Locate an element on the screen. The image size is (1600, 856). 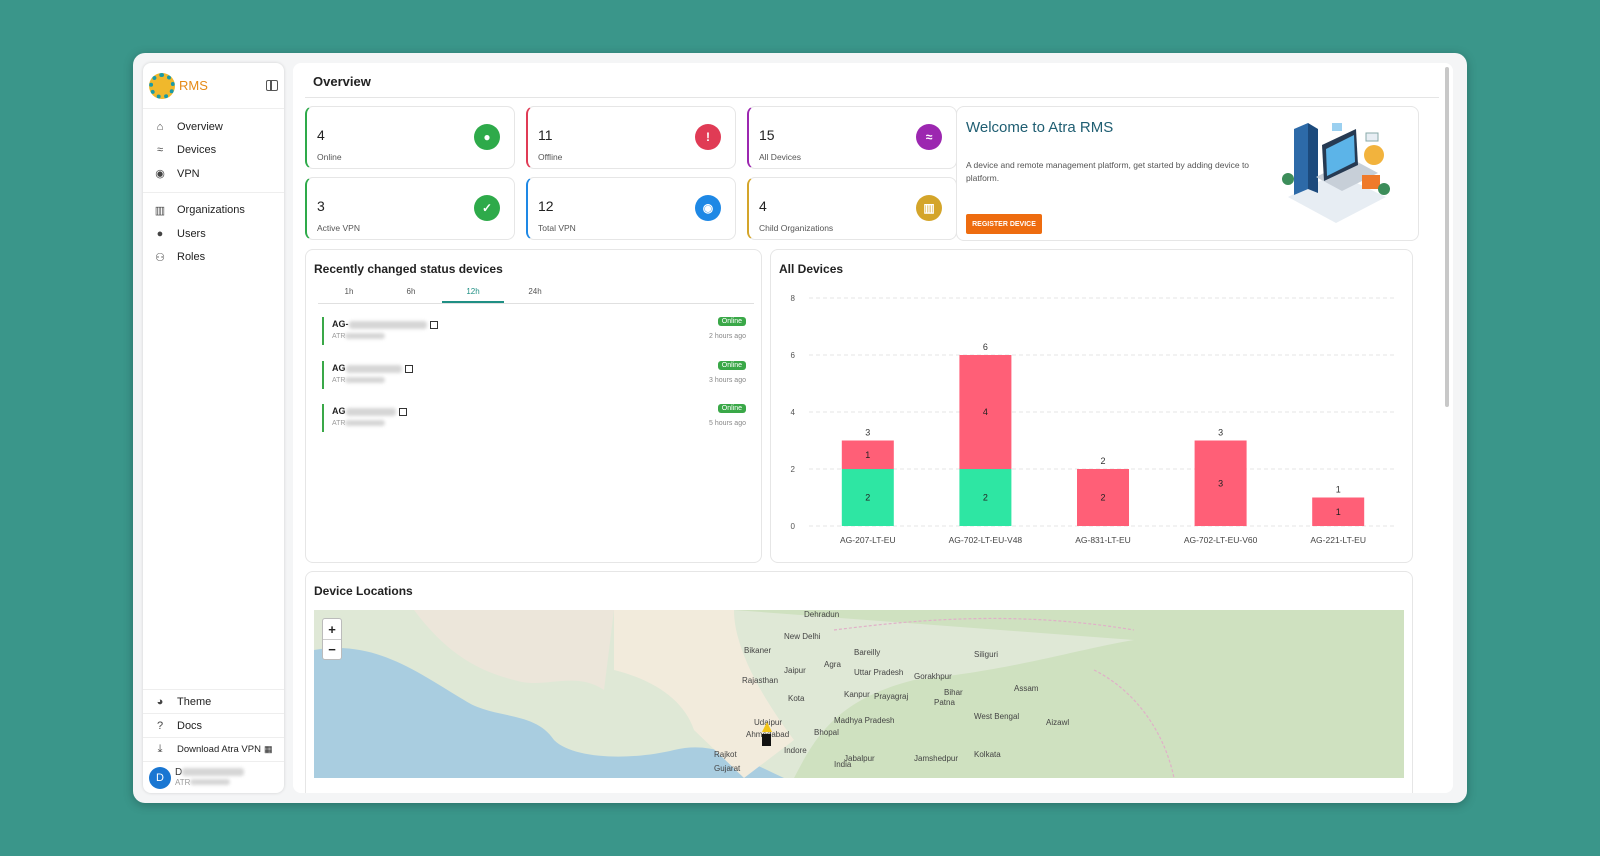
stat-card-all-devices: 15 All Devices ≈ is located at coordinates (852, 137).